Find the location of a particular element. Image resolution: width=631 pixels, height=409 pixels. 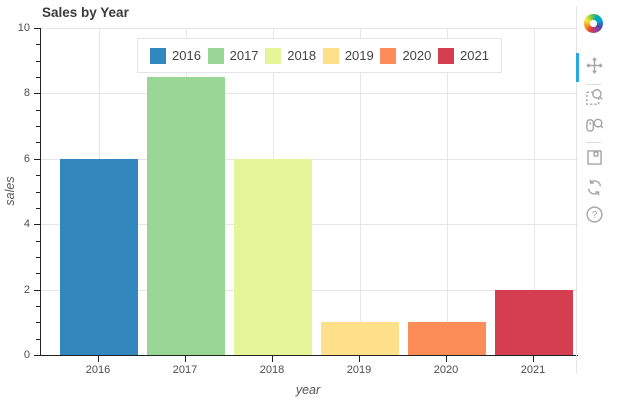

move-arrows-icon is located at coordinates (594, 67).